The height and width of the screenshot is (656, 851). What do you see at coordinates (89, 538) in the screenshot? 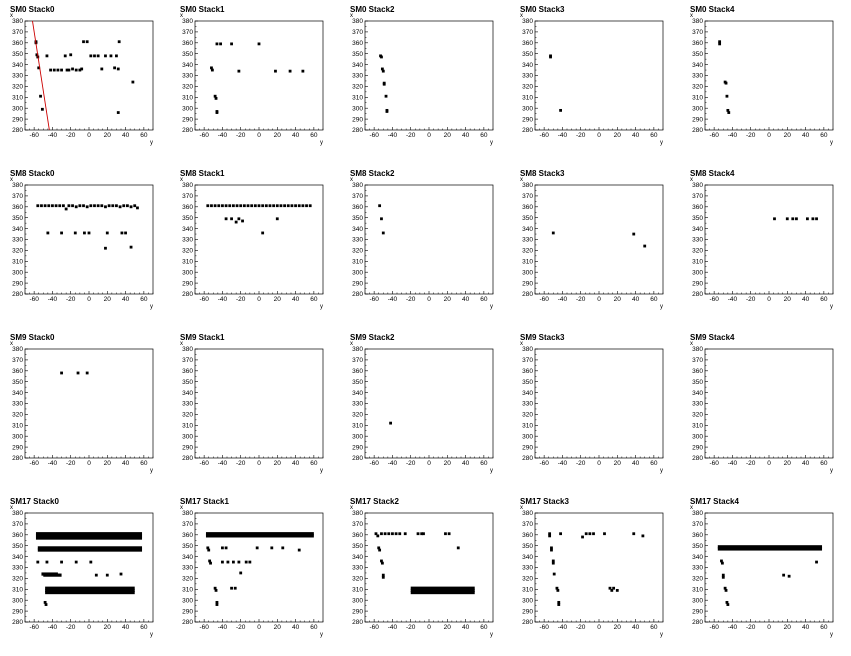
I see `hit-band` at bounding box center [89, 538].